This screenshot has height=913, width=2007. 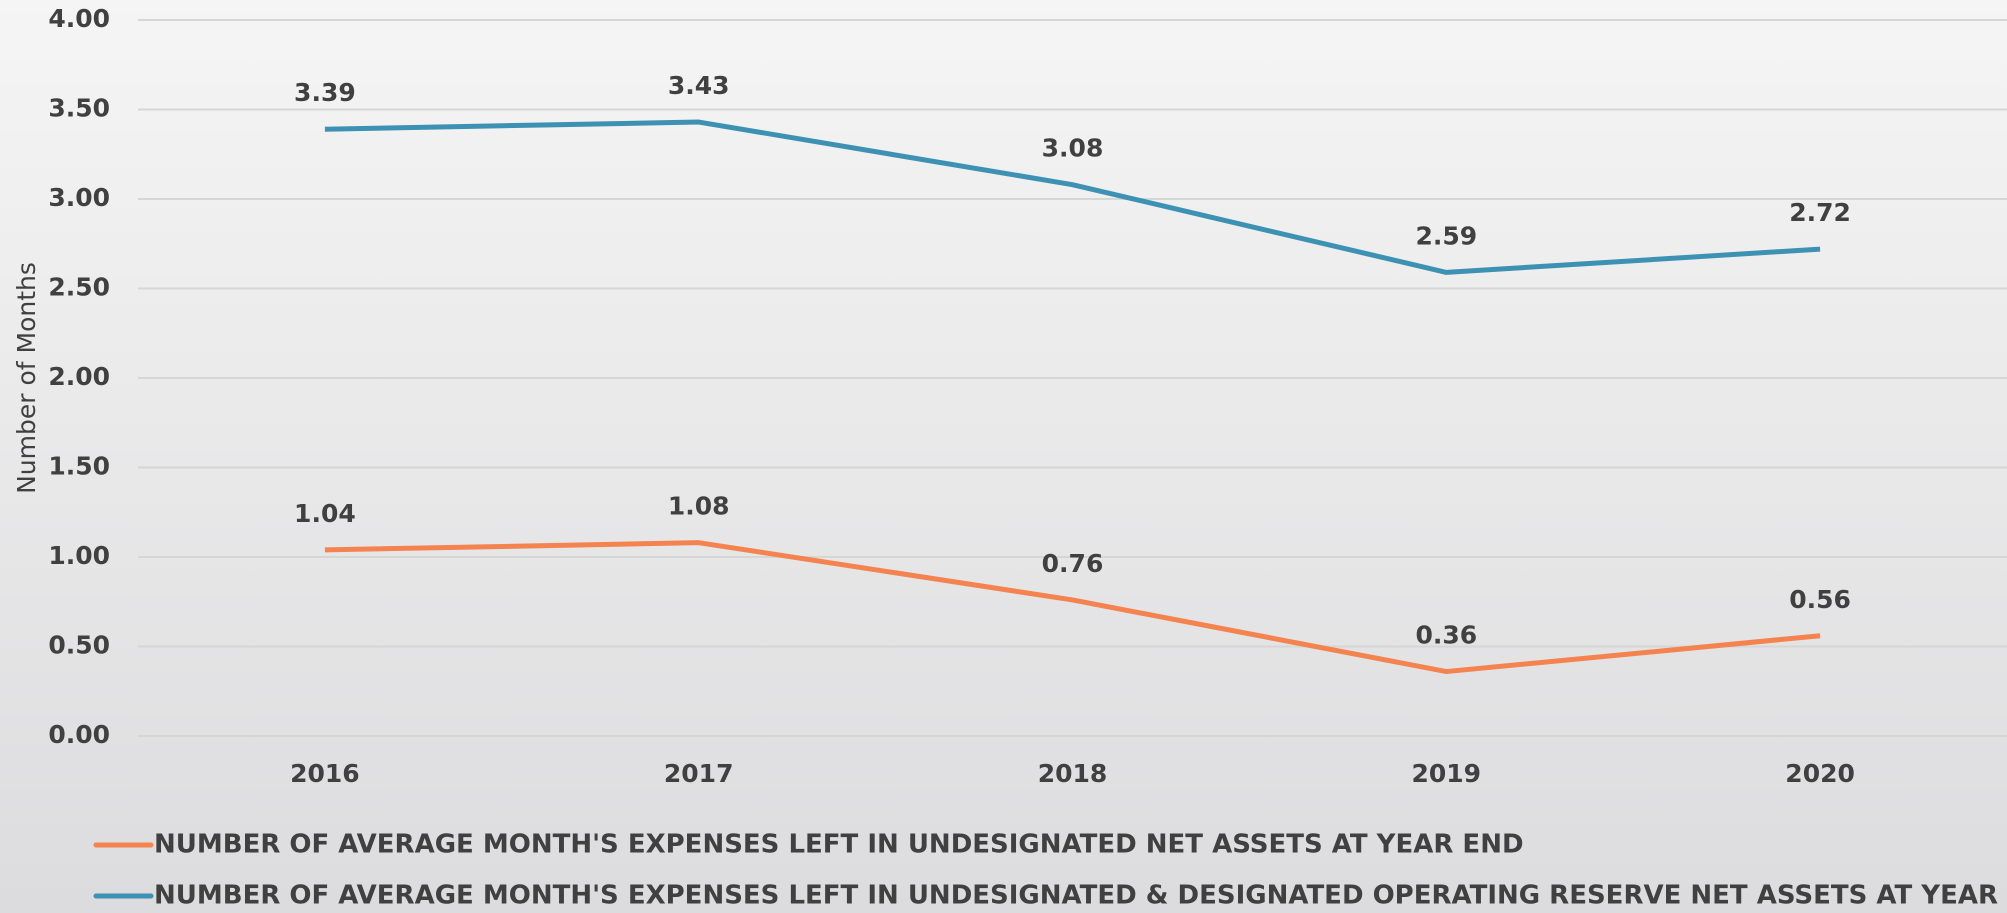 What do you see at coordinates (1820, 212) in the screenshot?
I see `data-label: 2.72` at bounding box center [1820, 212].